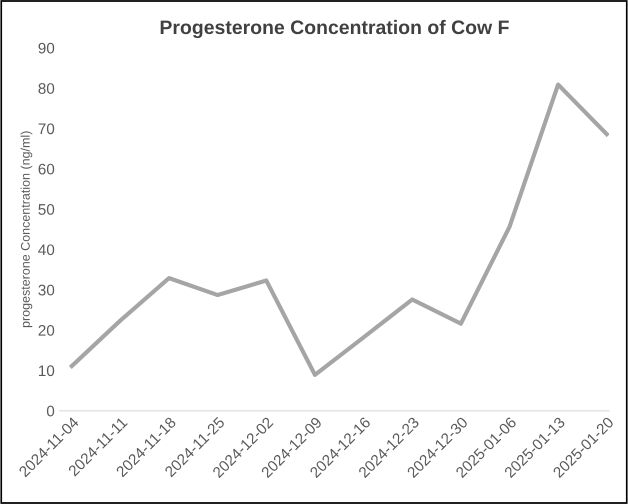 The image size is (628, 504). What do you see at coordinates (46, 250) in the screenshot?
I see `y-tick-label: 40` at bounding box center [46, 250].